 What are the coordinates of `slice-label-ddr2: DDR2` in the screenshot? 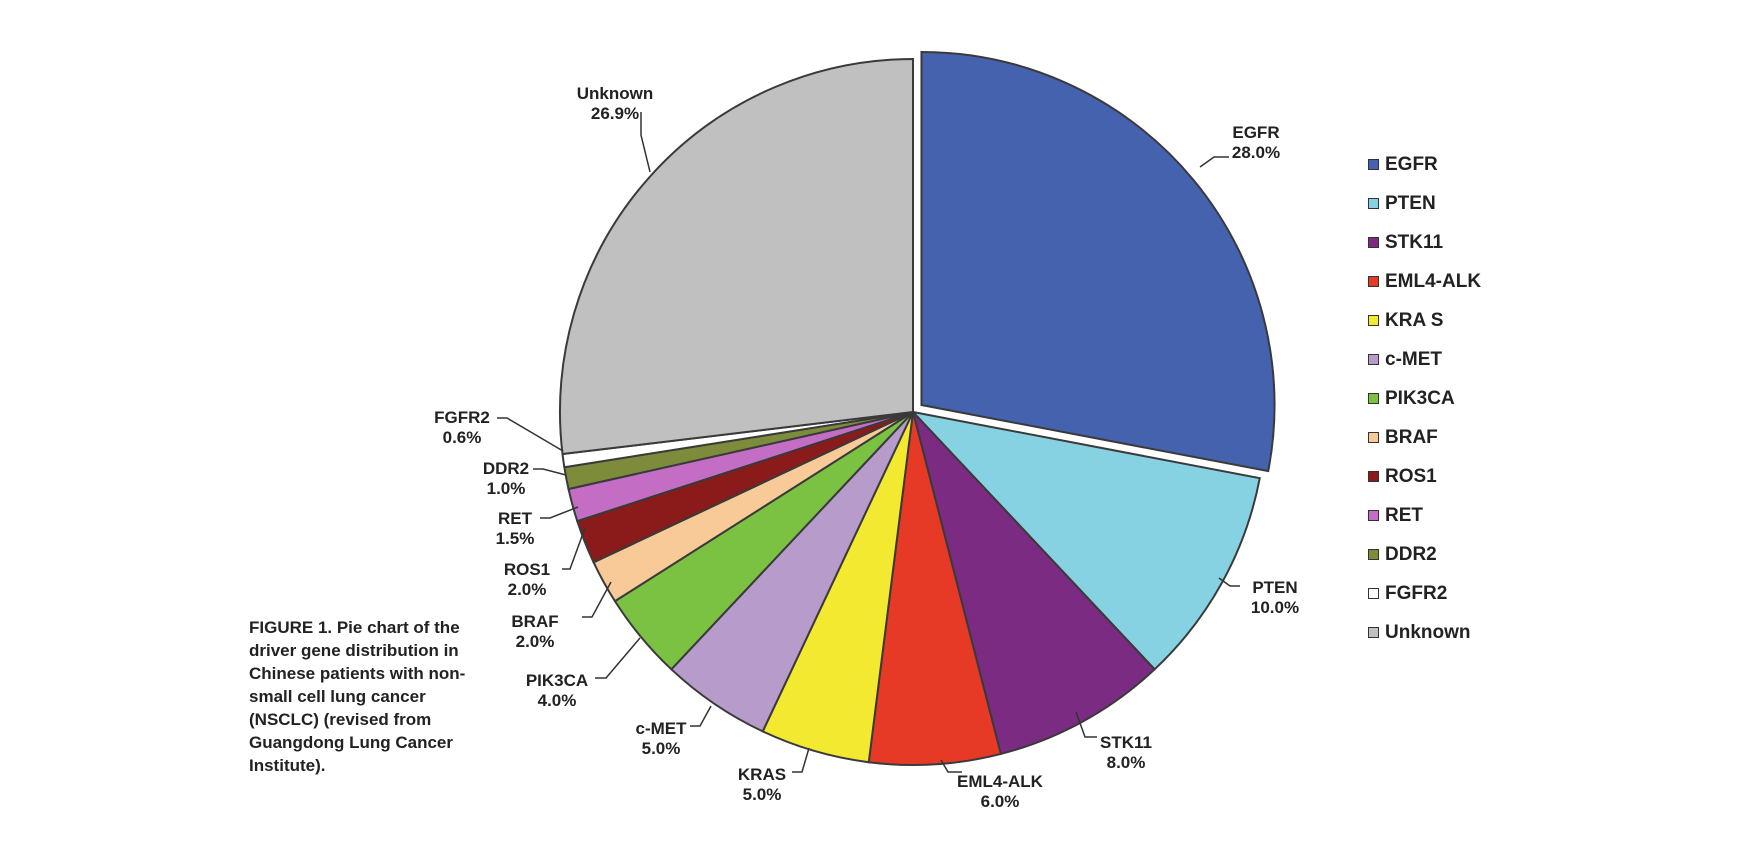 It's located at (506, 468).